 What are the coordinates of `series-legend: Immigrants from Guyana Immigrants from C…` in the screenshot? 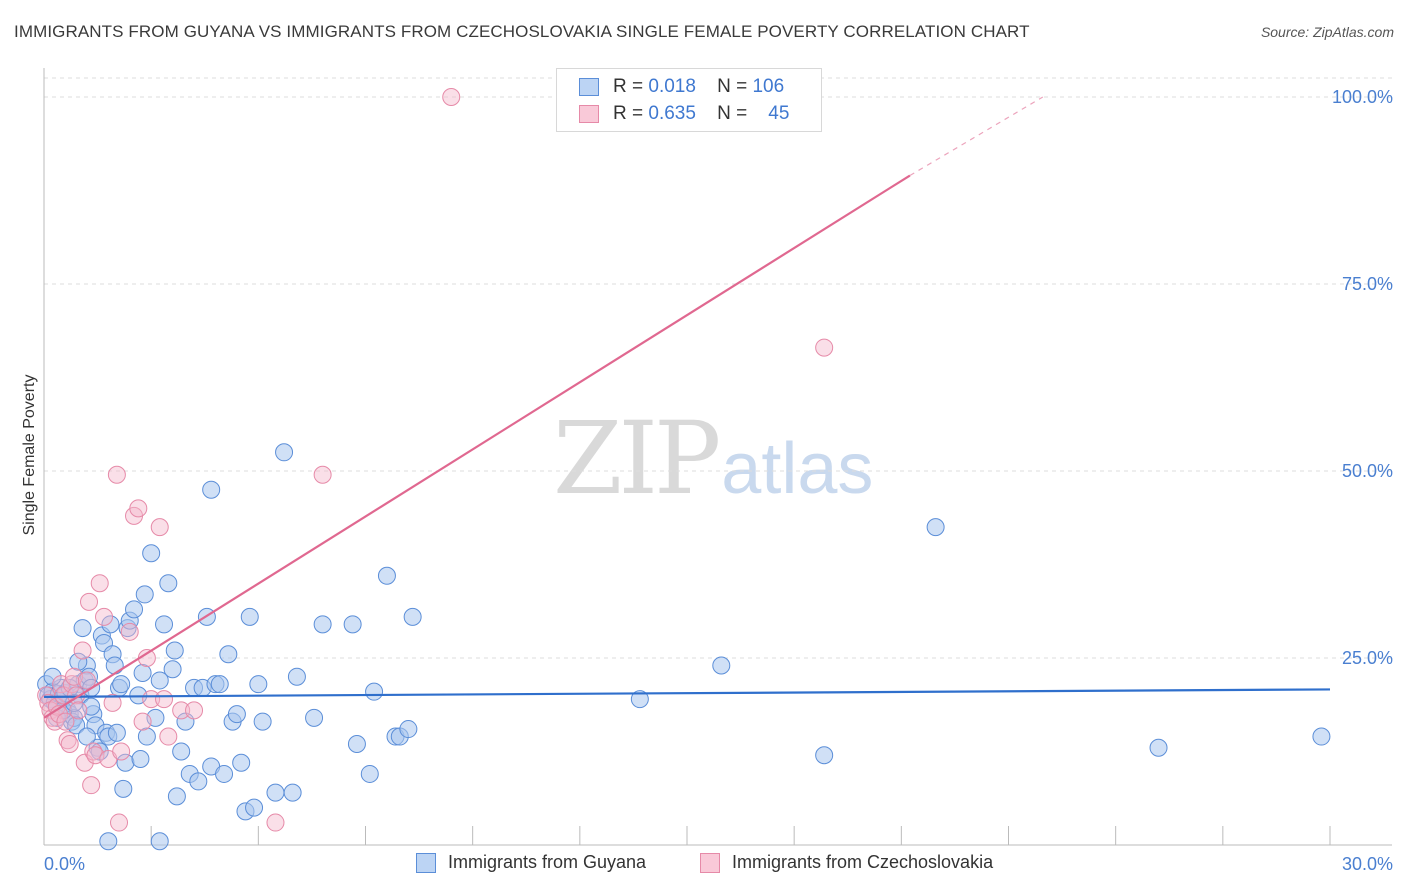 It's located at (703, 865).